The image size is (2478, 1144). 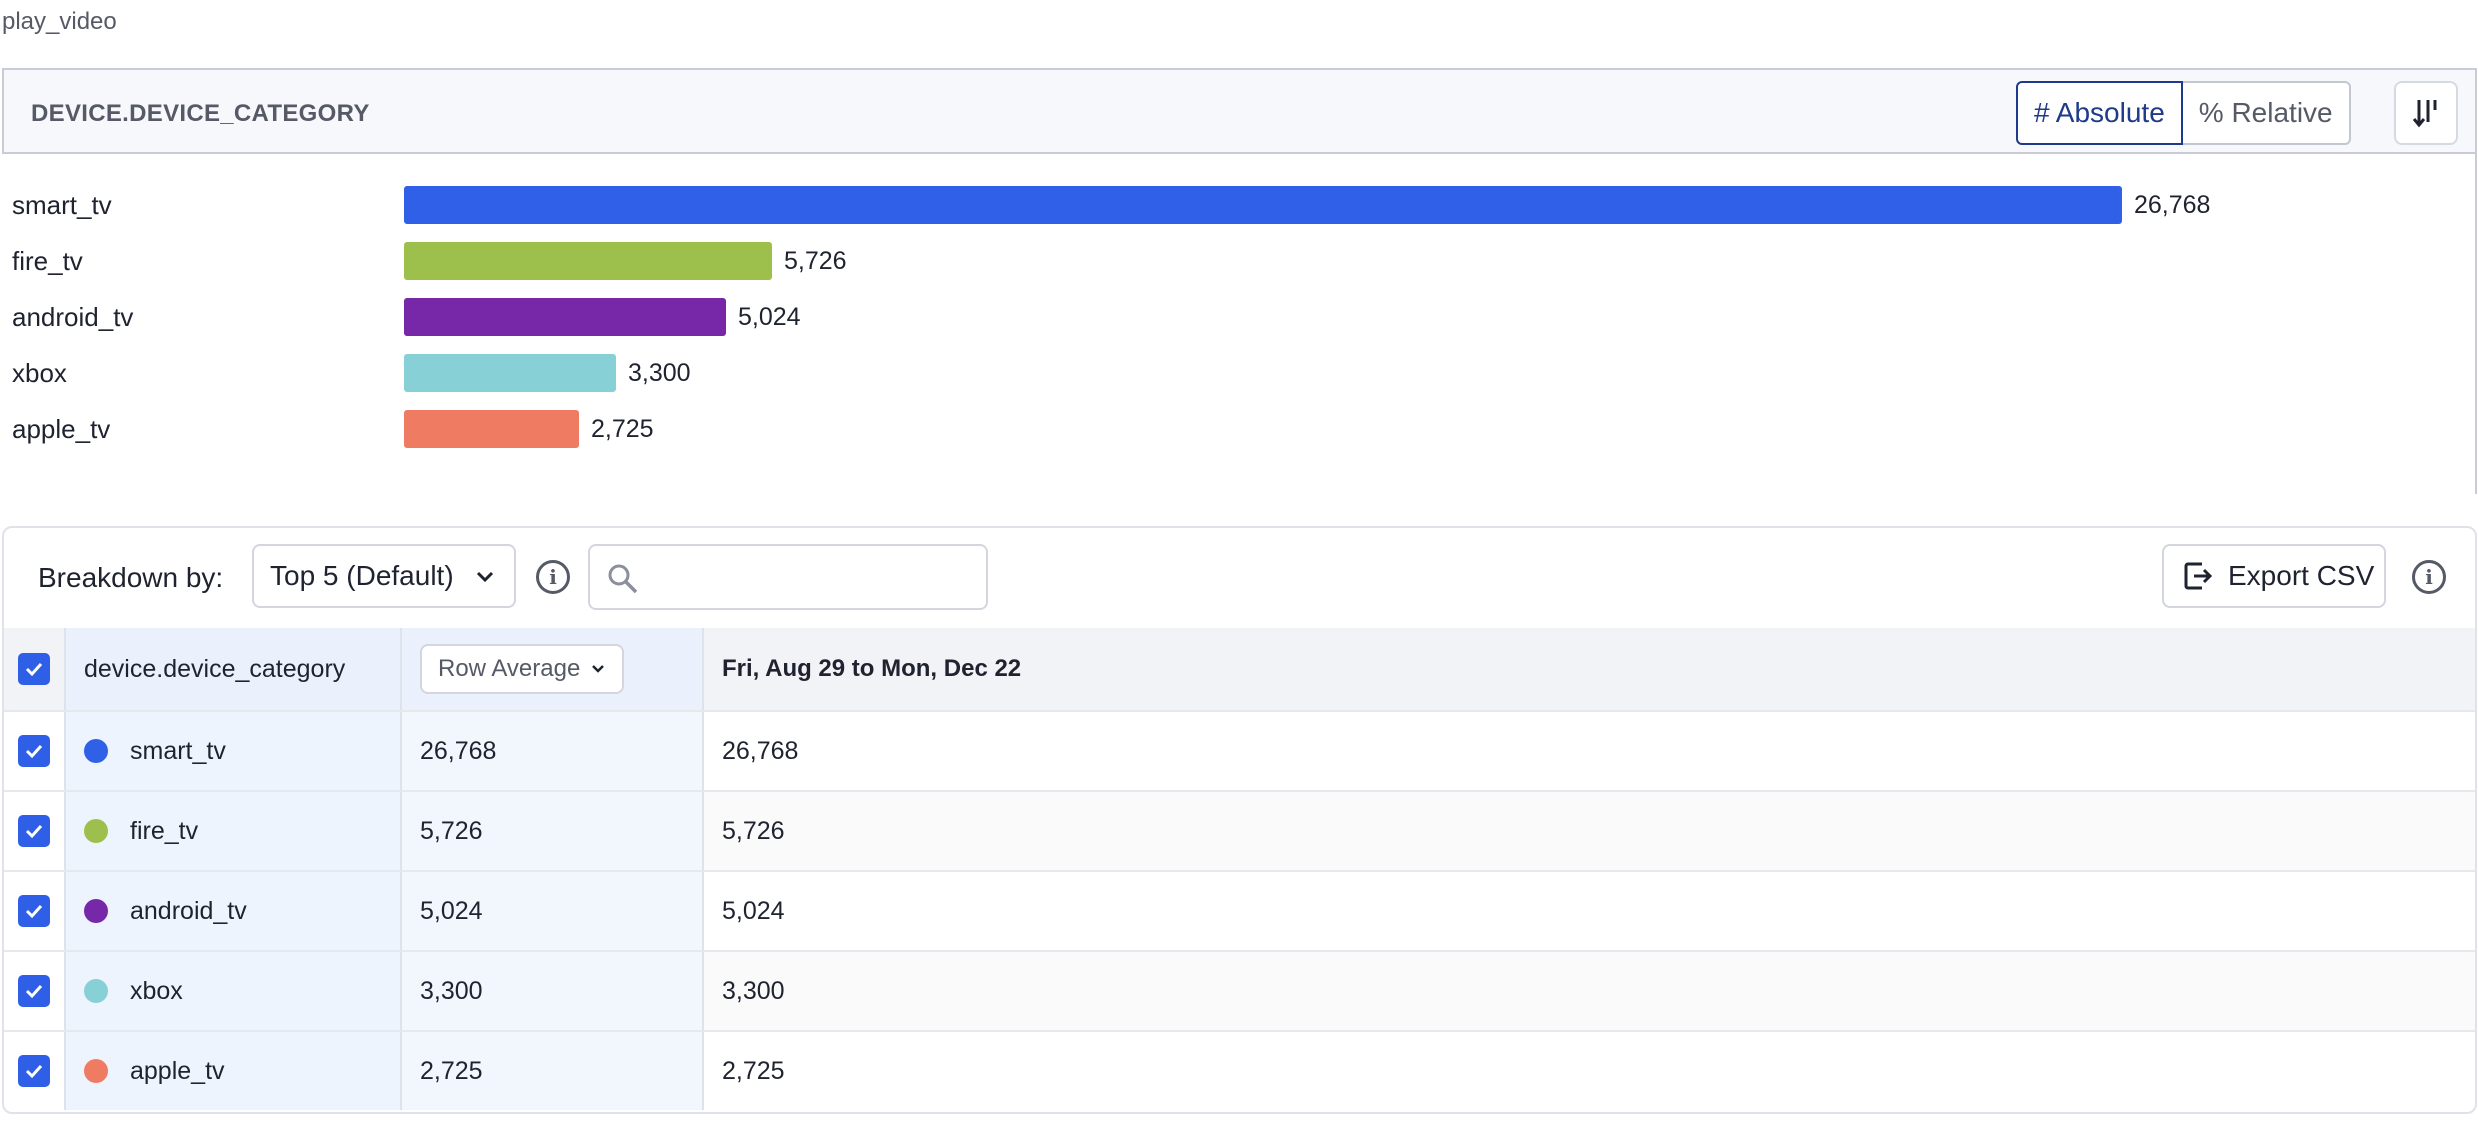 I want to click on bar-row: apple_tv 2,725, so click(x=1237, y=434).